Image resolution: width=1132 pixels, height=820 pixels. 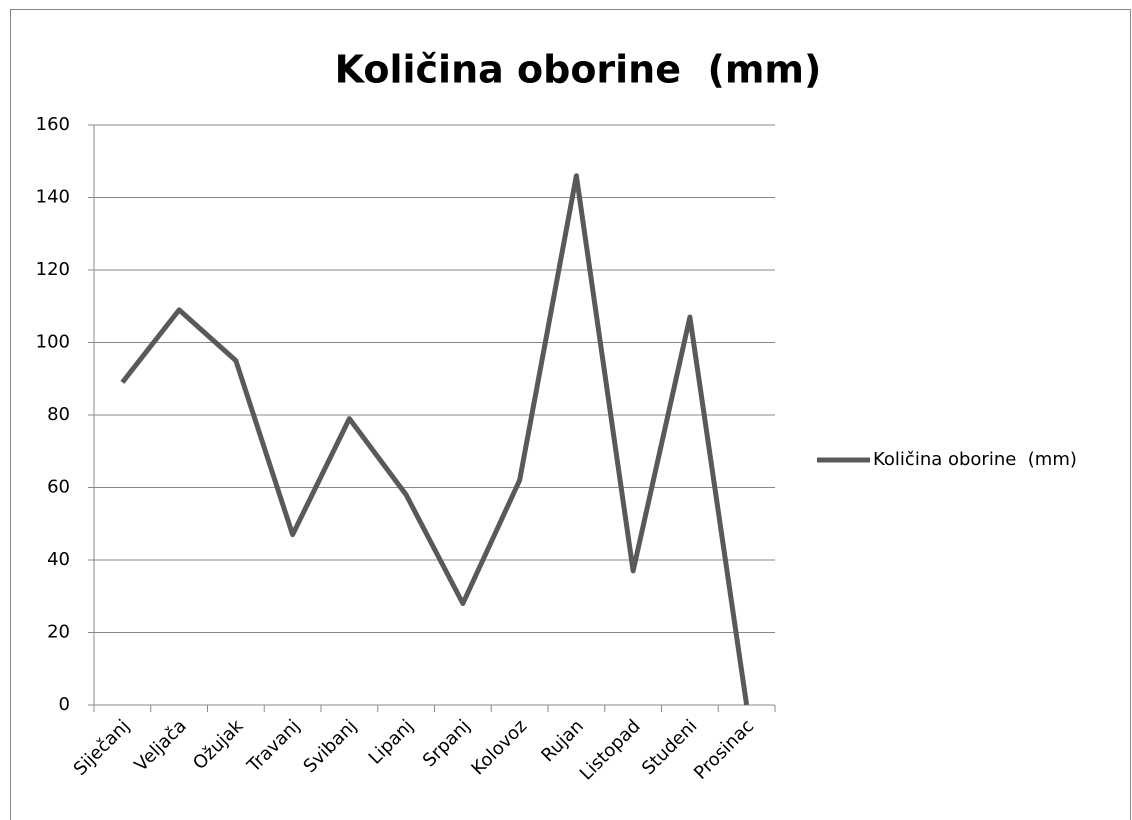 What do you see at coordinates (53, 124) in the screenshot?
I see `y-tick-label: 160` at bounding box center [53, 124].